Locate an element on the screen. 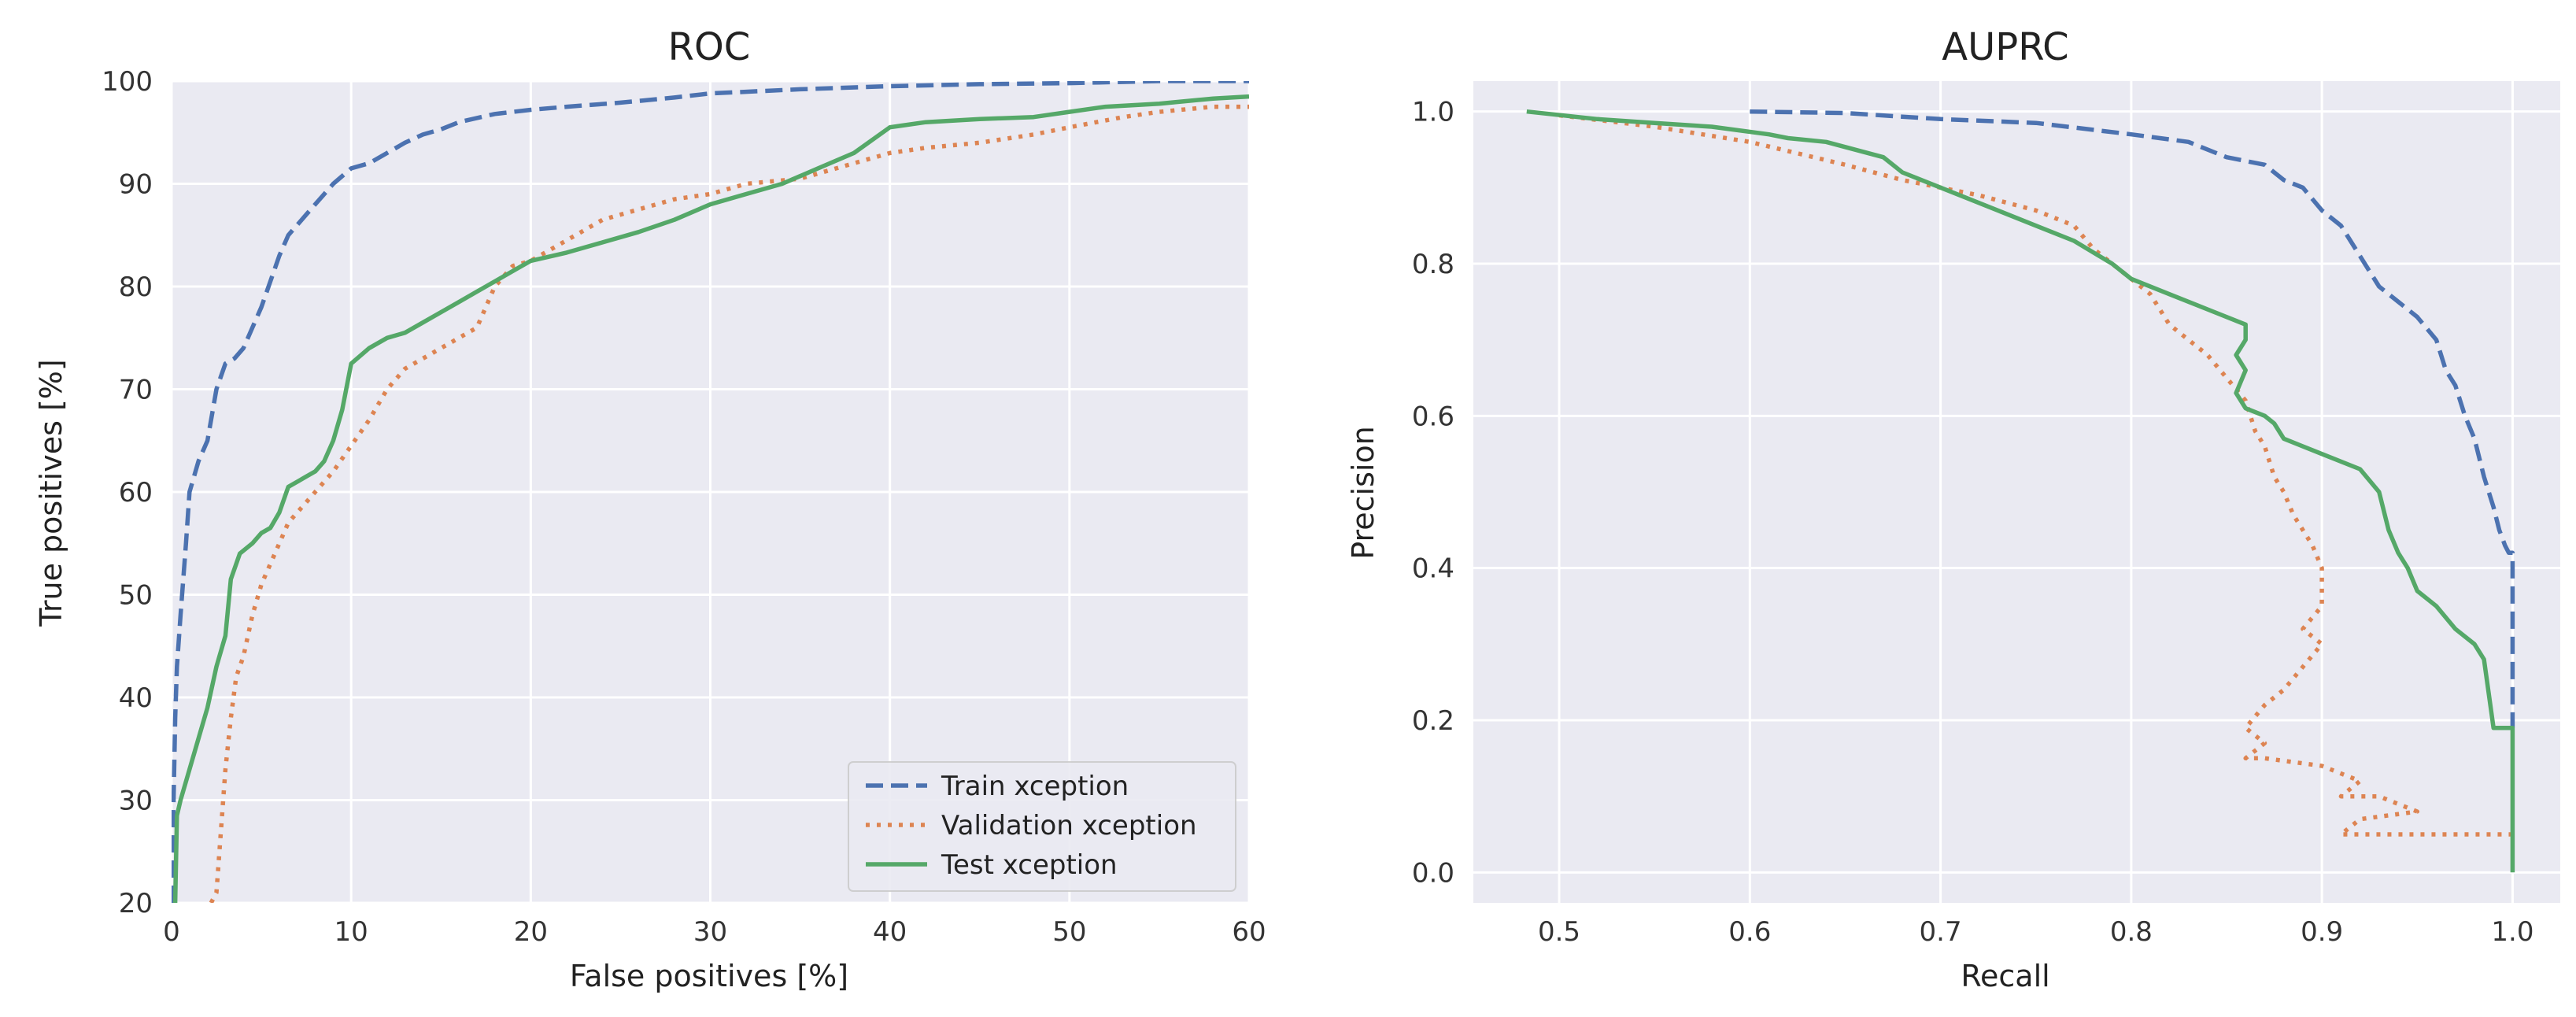  roc-x-tick-label: 0 is located at coordinates (171, 932).